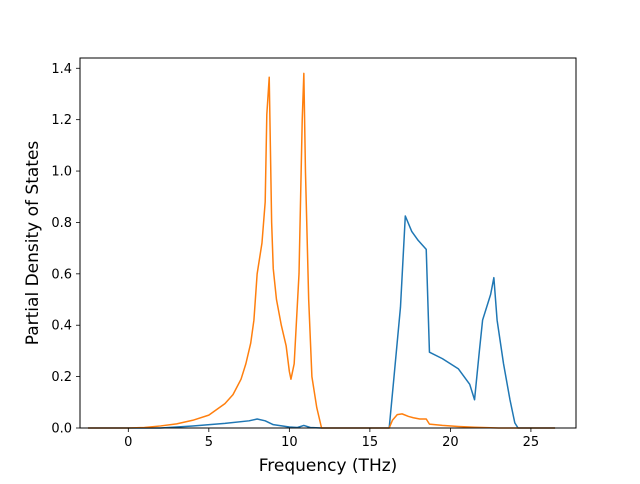  What do you see at coordinates (33, 243) in the screenshot?
I see `y-axis-label: Partial Density of States` at bounding box center [33, 243].